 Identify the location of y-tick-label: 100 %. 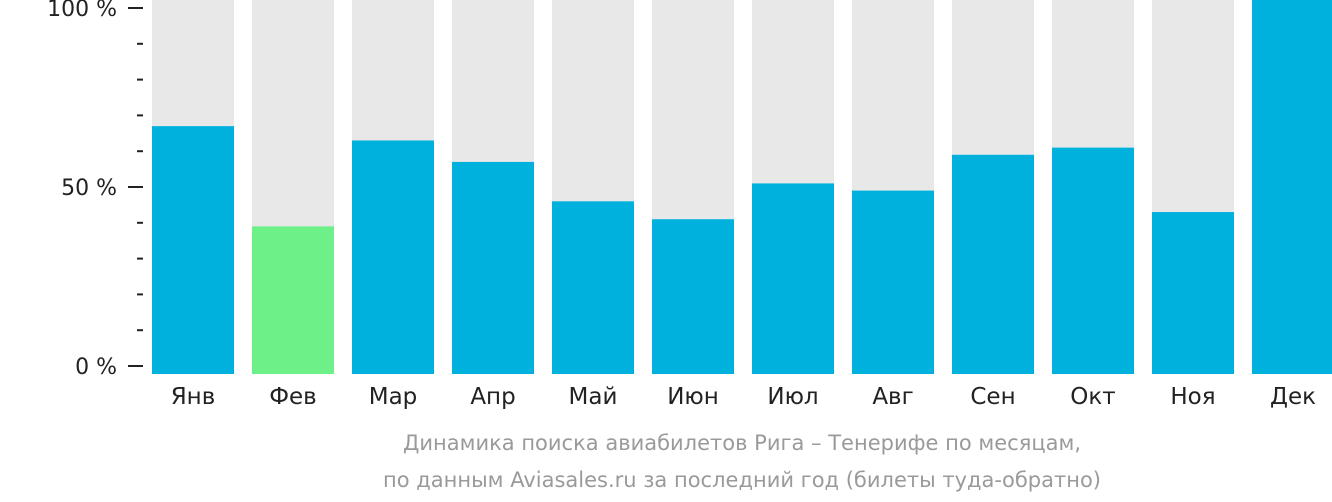
(82, 11).